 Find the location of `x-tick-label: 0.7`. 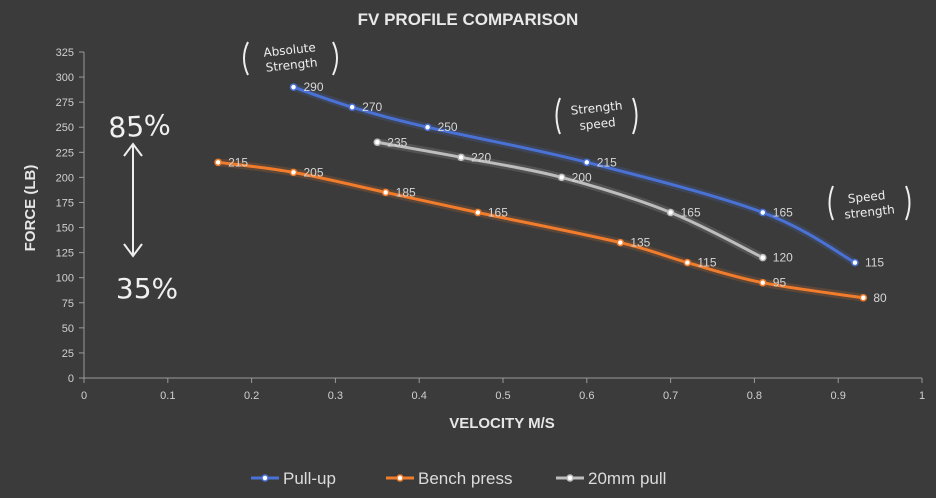

x-tick-label: 0.7 is located at coordinates (670, 396).